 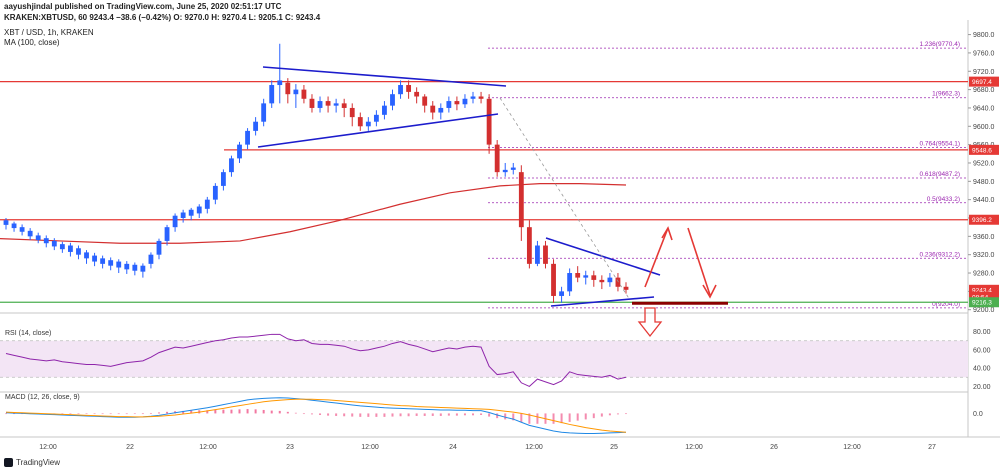 What do you see at coordinates (699, 261) in the screenshot?
I see `down-arrow-line` at bounding box center [699, 261].